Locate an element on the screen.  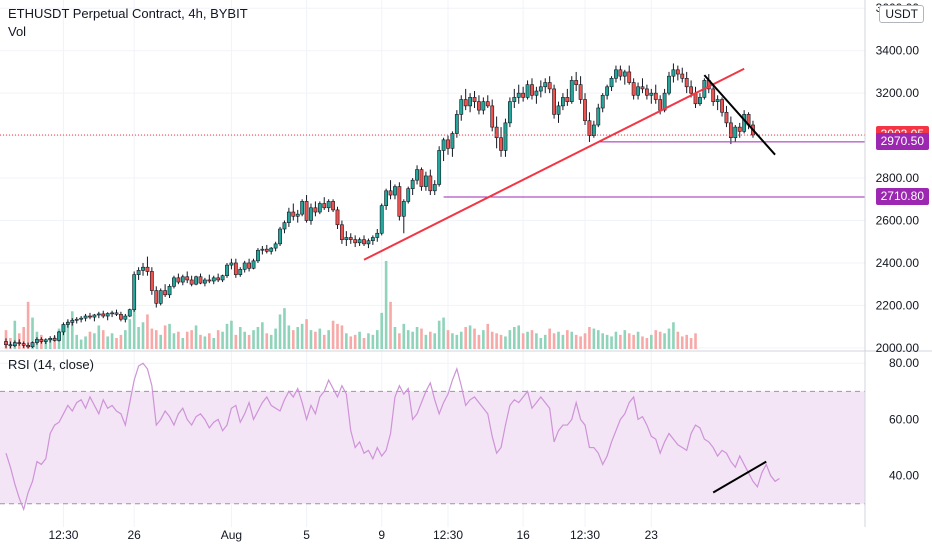
level-tag-2970: 2970.50 is located at coordinates (902, 142).